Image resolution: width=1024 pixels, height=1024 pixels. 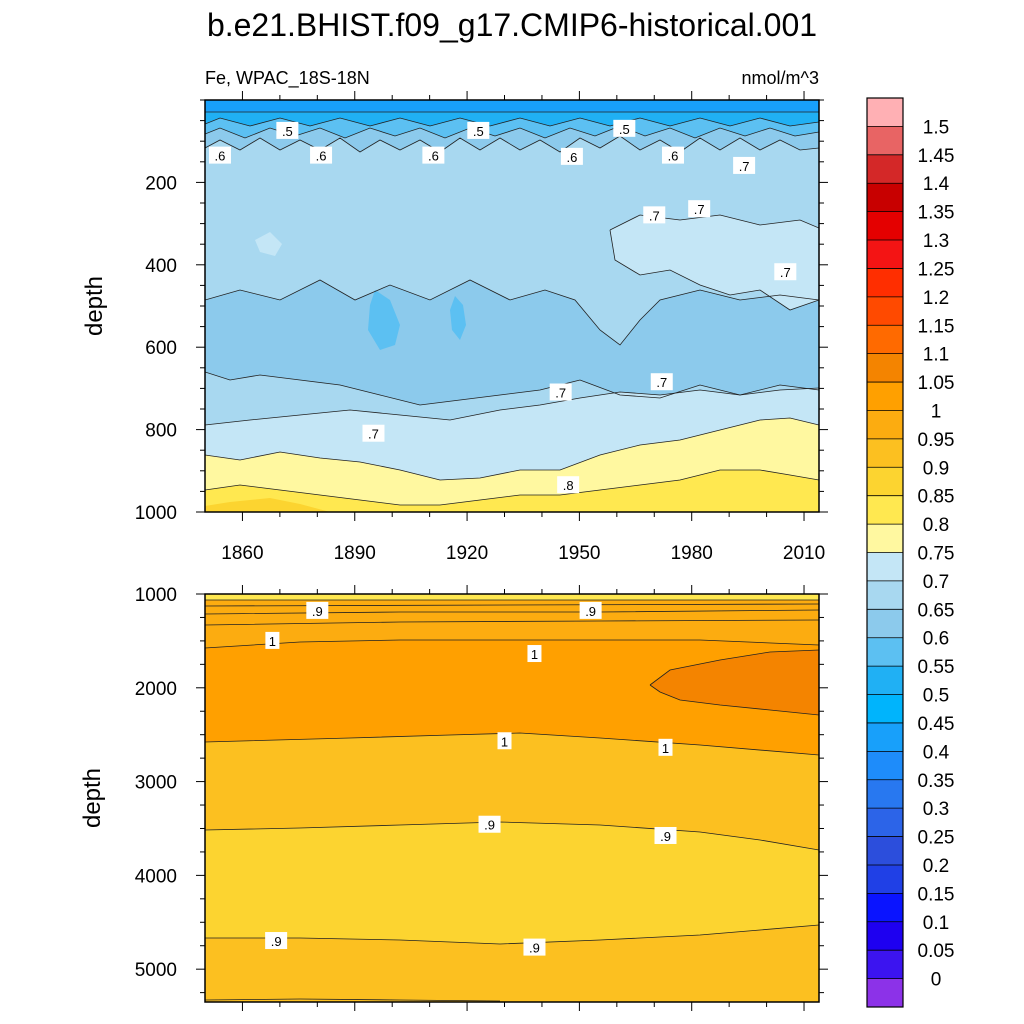 I want to click on colorbar-label: 0.55, so click(x=936, y=667).